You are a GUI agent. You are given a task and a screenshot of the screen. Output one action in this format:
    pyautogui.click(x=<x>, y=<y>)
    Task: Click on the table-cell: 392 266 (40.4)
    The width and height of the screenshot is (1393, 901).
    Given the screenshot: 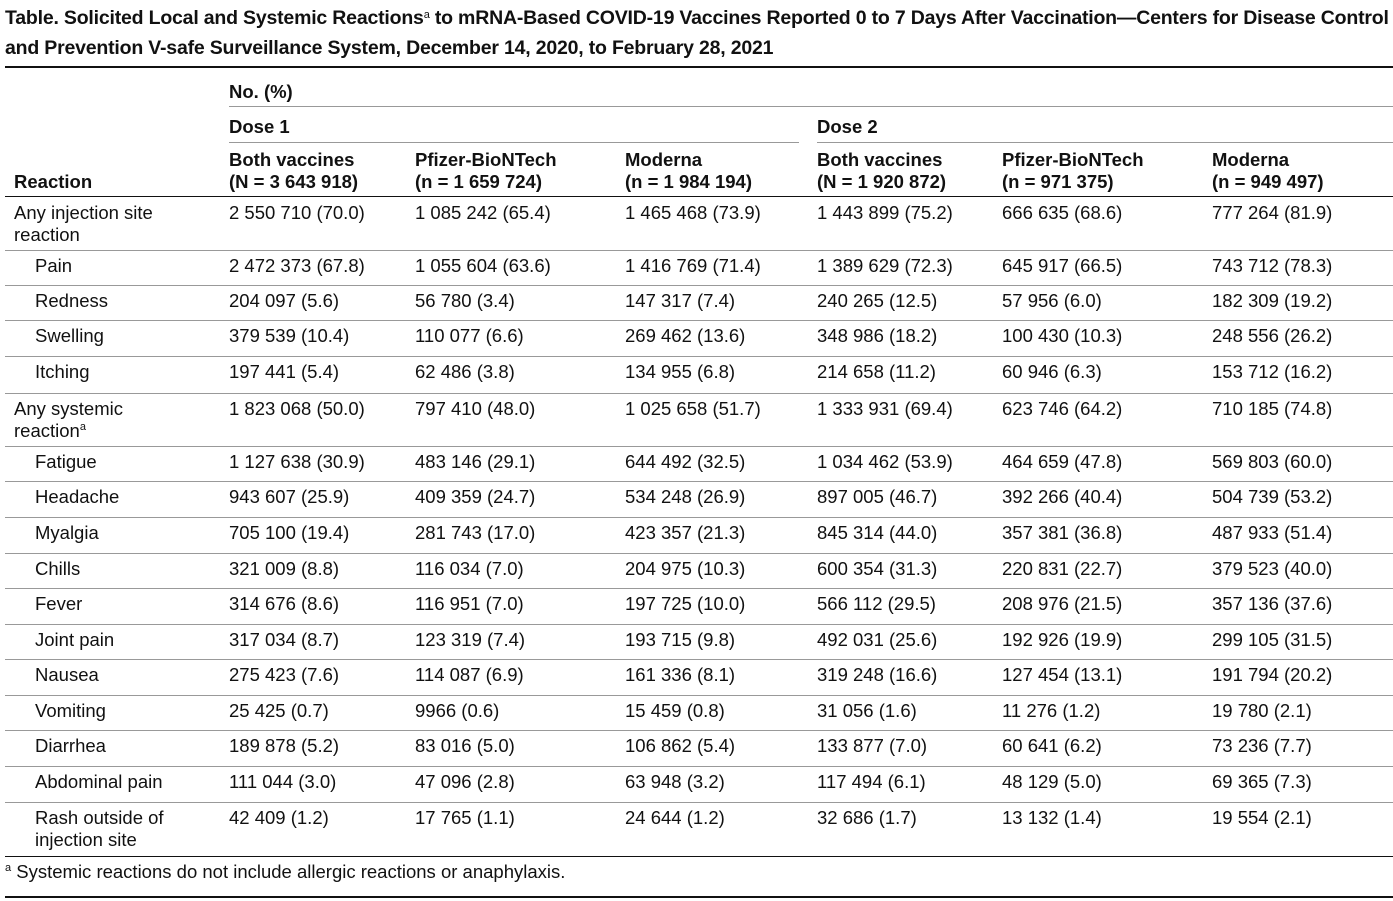 What is the action you would take?
    pyautogui.click(x=1062, y=496)
    